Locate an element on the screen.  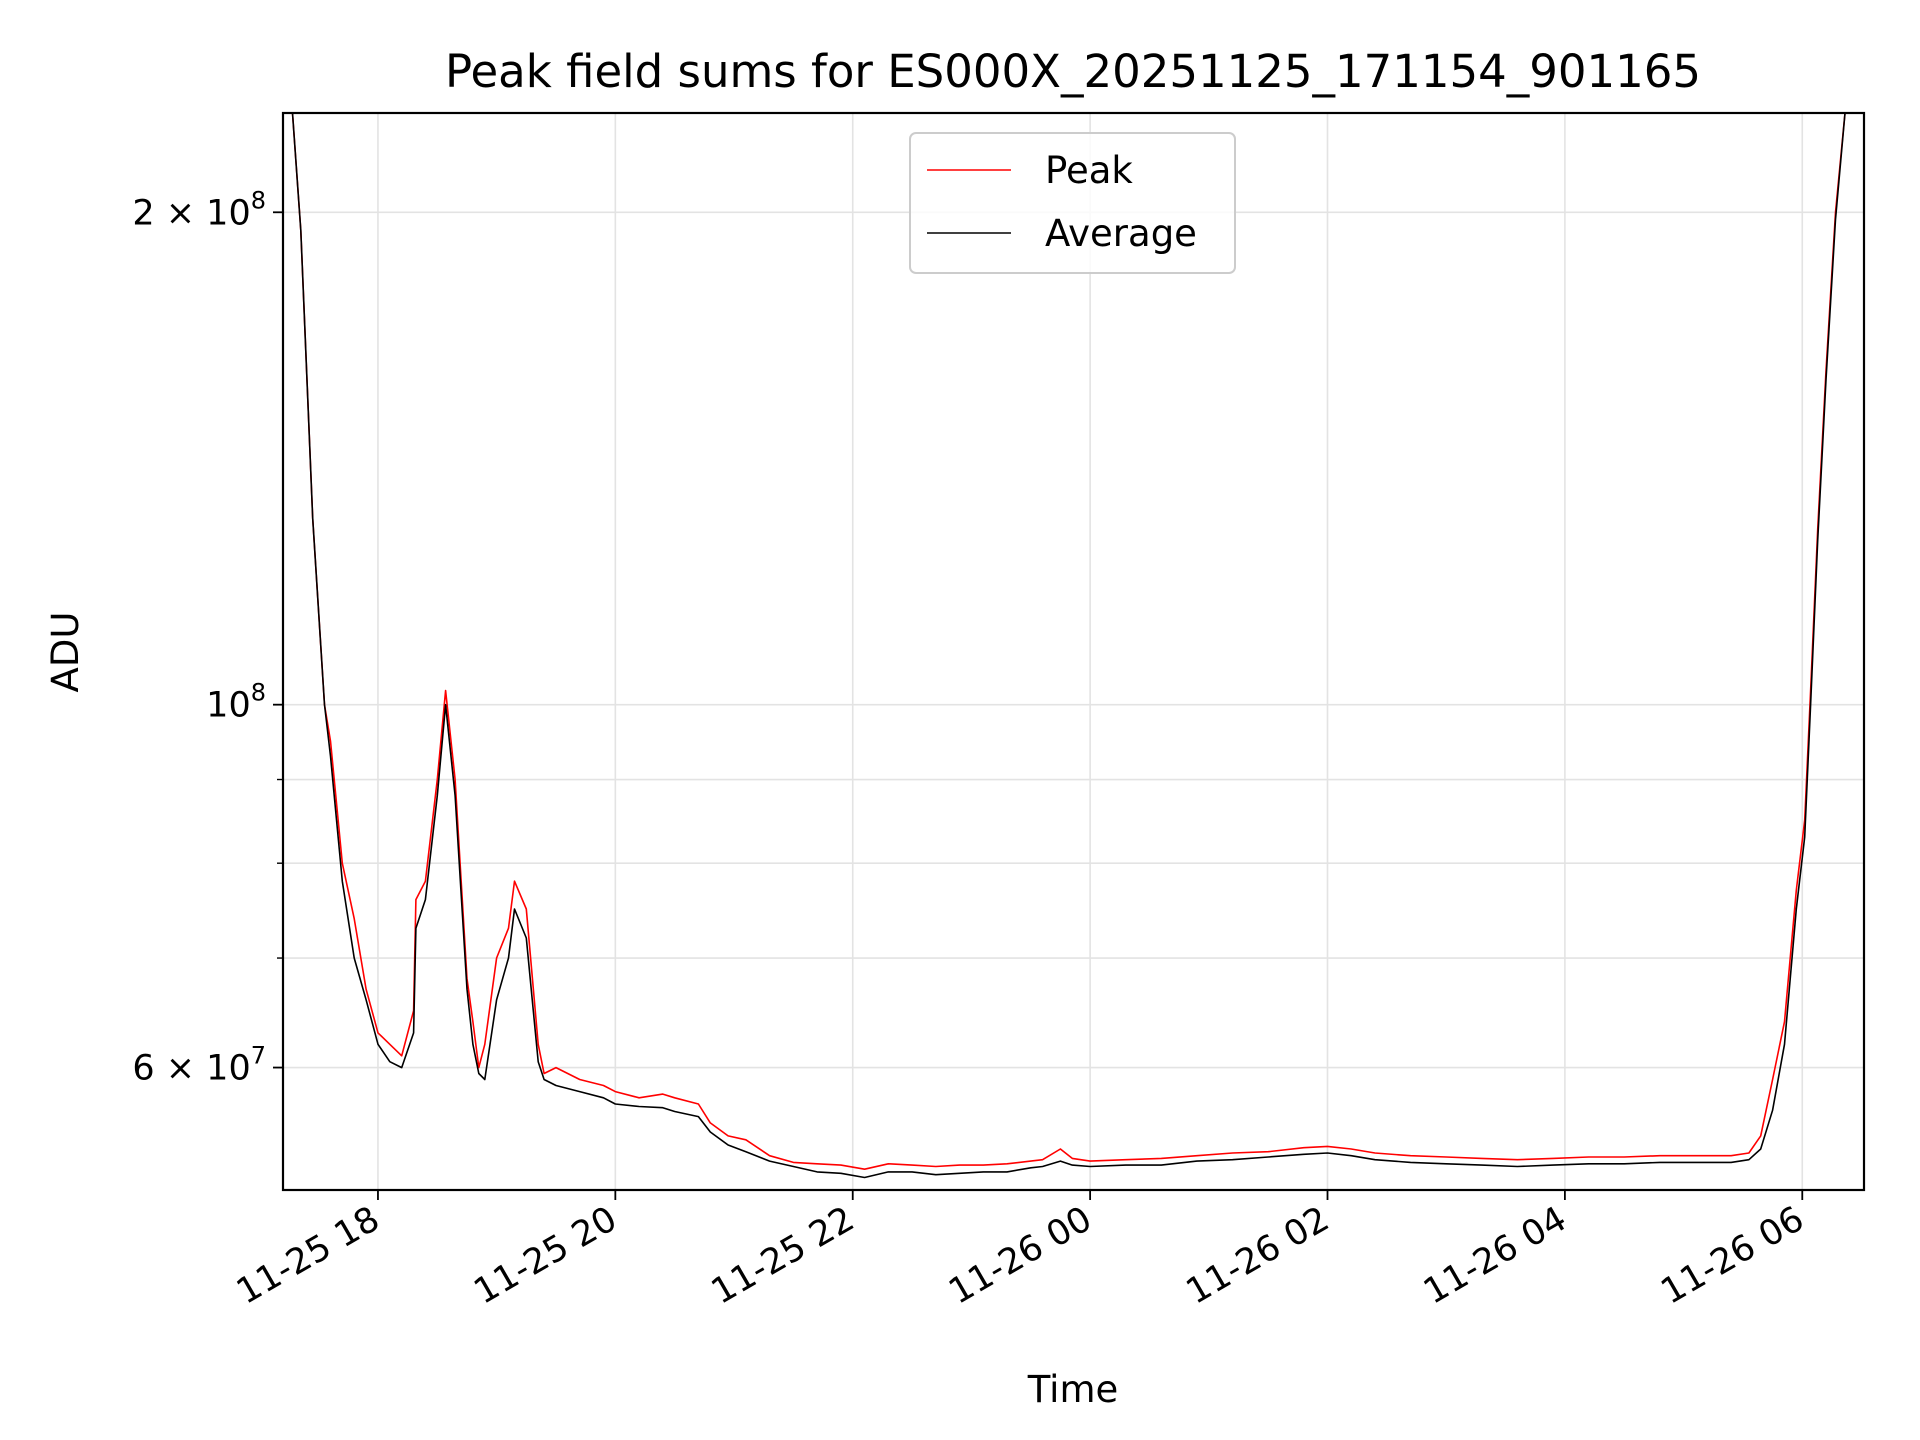
legend: Peak Average is located at coordinates (1072, 203).